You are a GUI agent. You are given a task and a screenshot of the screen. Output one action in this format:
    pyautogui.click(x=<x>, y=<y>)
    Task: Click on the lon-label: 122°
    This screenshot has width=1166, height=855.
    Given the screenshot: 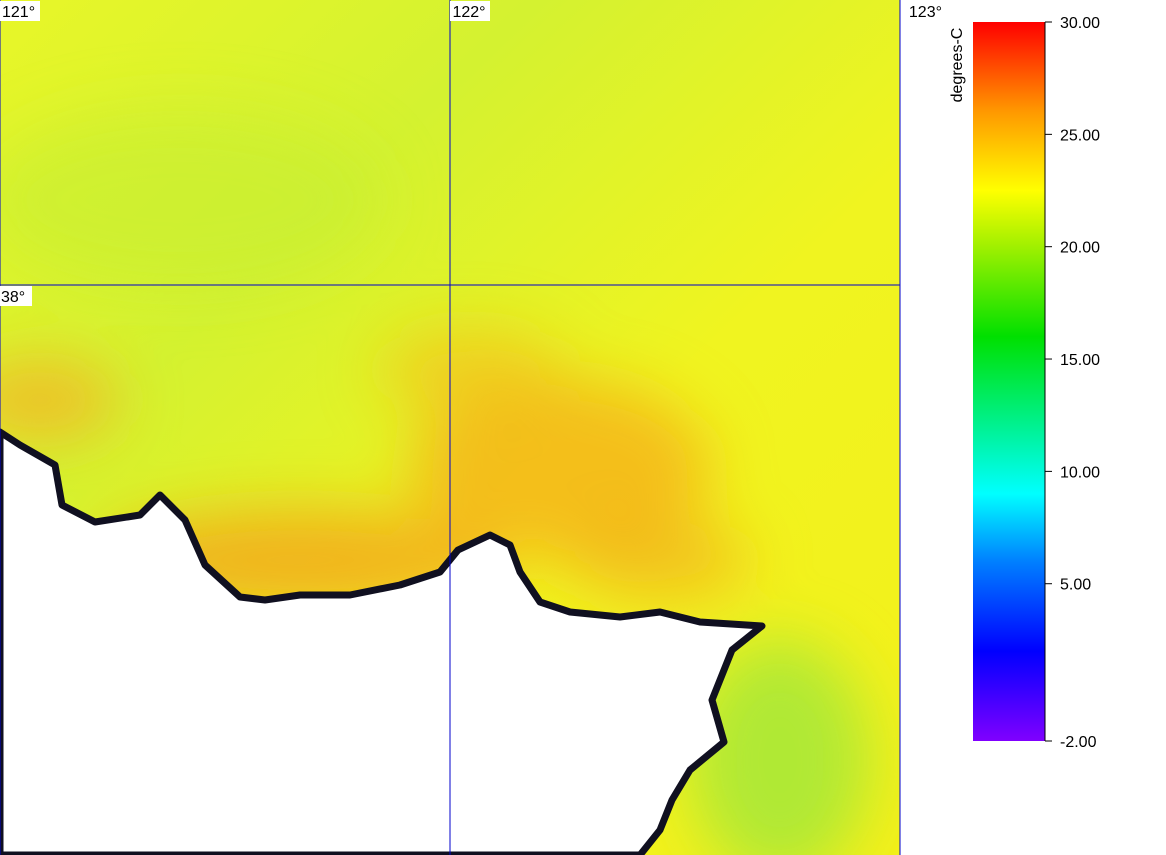 What is the action you would take?
    pyautogui.click(x=468, y=12)
    